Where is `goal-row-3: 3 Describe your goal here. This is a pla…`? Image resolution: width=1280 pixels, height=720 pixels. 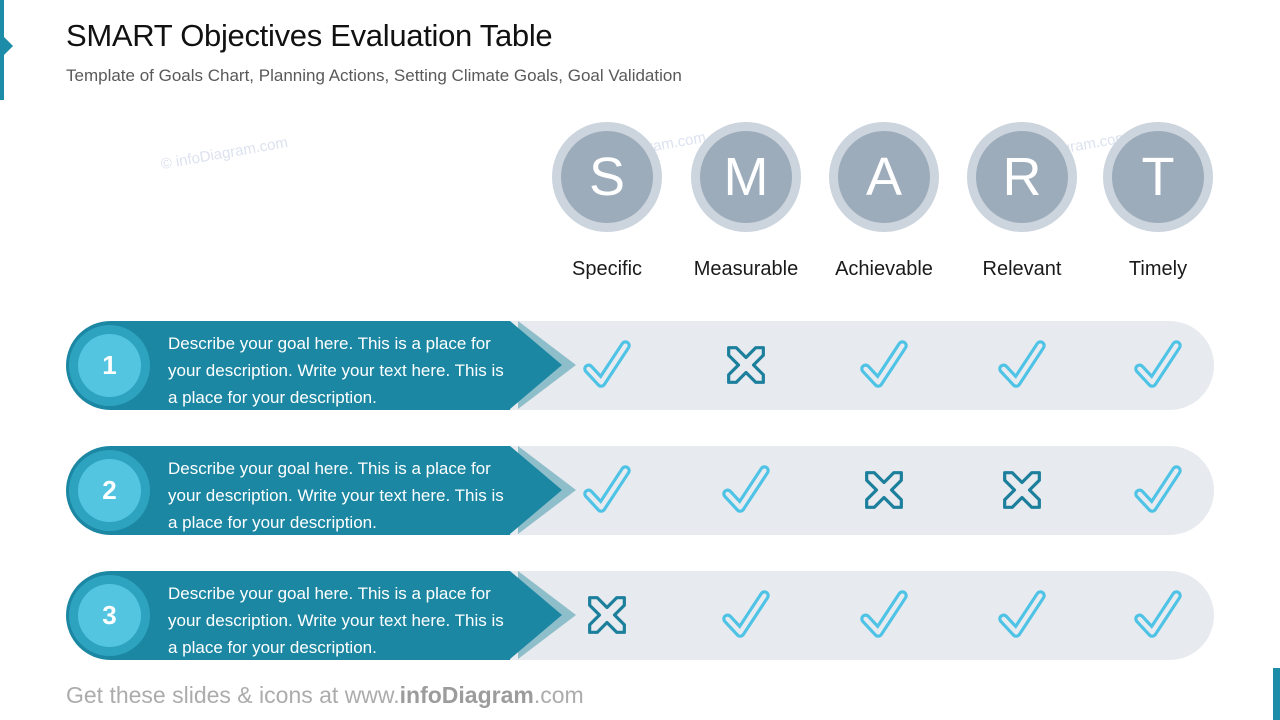 goal-row-3: 3 Describe your goal here. This is a pla… is located at coordinates (640, 615).